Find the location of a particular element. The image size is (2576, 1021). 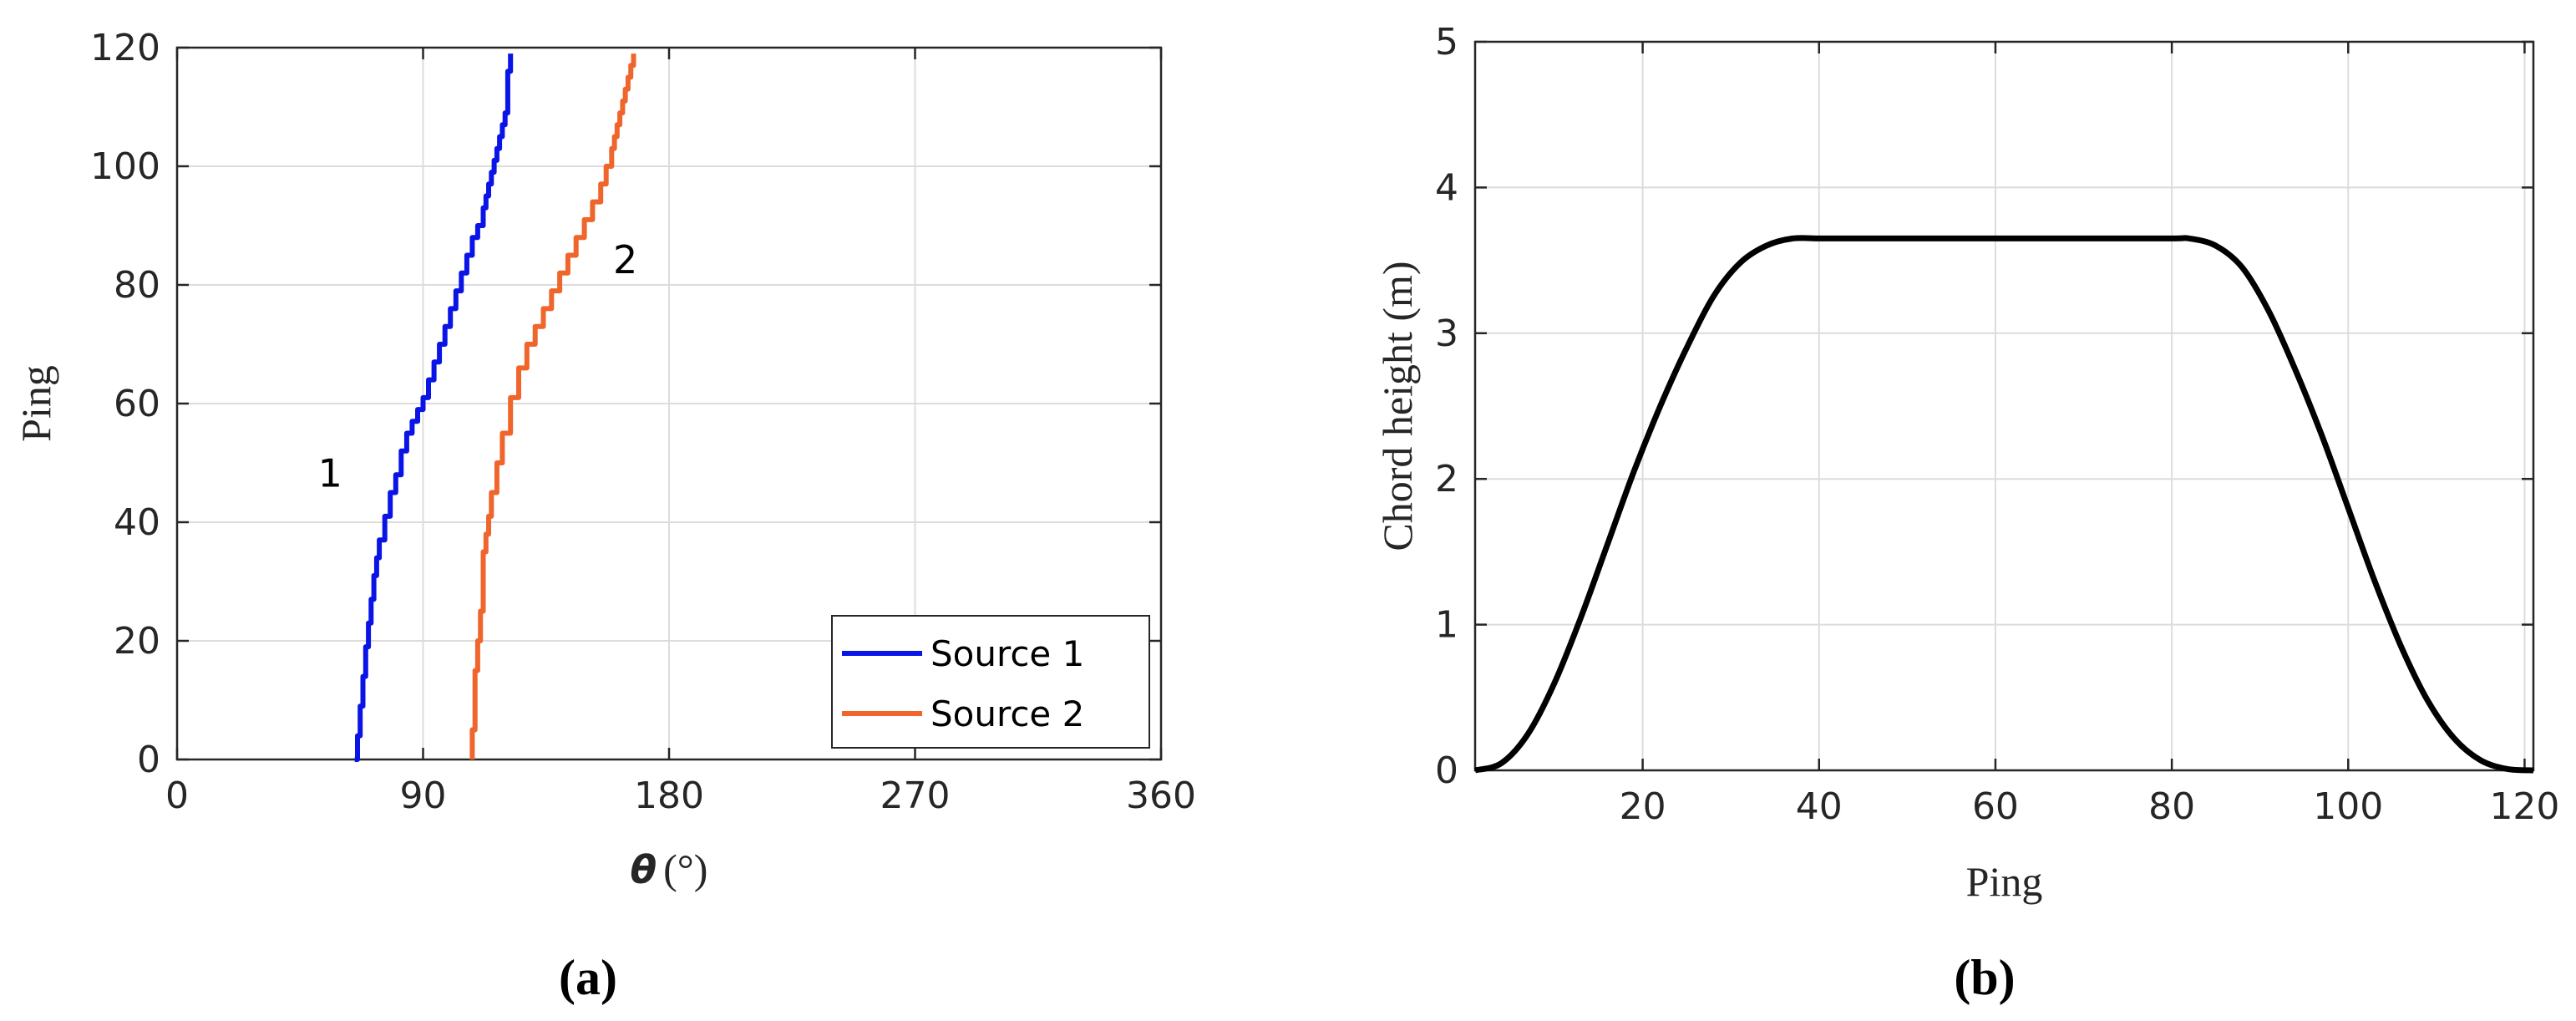

panel-a-y-axis-title: Ping is located at coordinates (36, 403).